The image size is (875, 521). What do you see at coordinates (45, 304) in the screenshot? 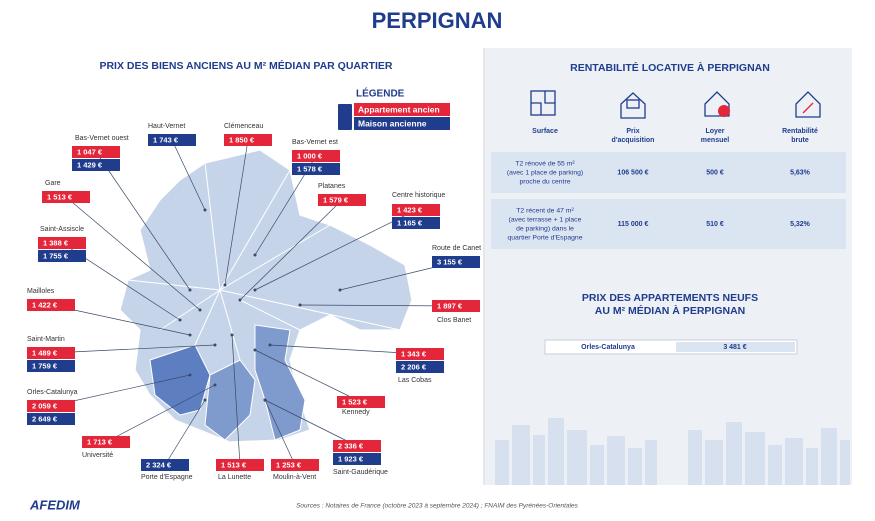
I see `price: 1 422 €` at bounding box center [45, 304].